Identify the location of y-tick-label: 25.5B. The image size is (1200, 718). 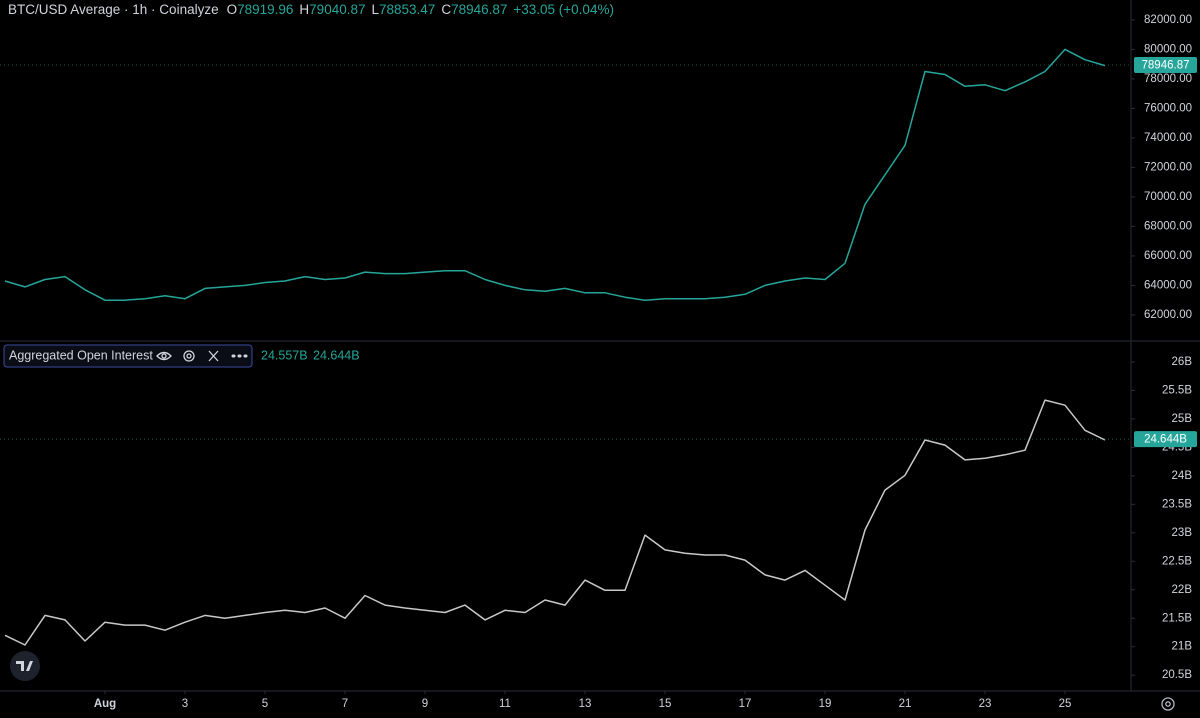
(1177, 390).